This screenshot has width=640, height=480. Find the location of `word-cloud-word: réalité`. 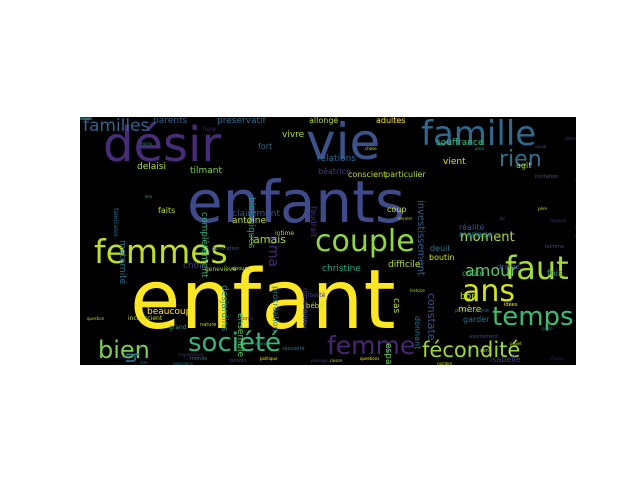

word-cloud-word: réalité is located at coordinates (472, 227).